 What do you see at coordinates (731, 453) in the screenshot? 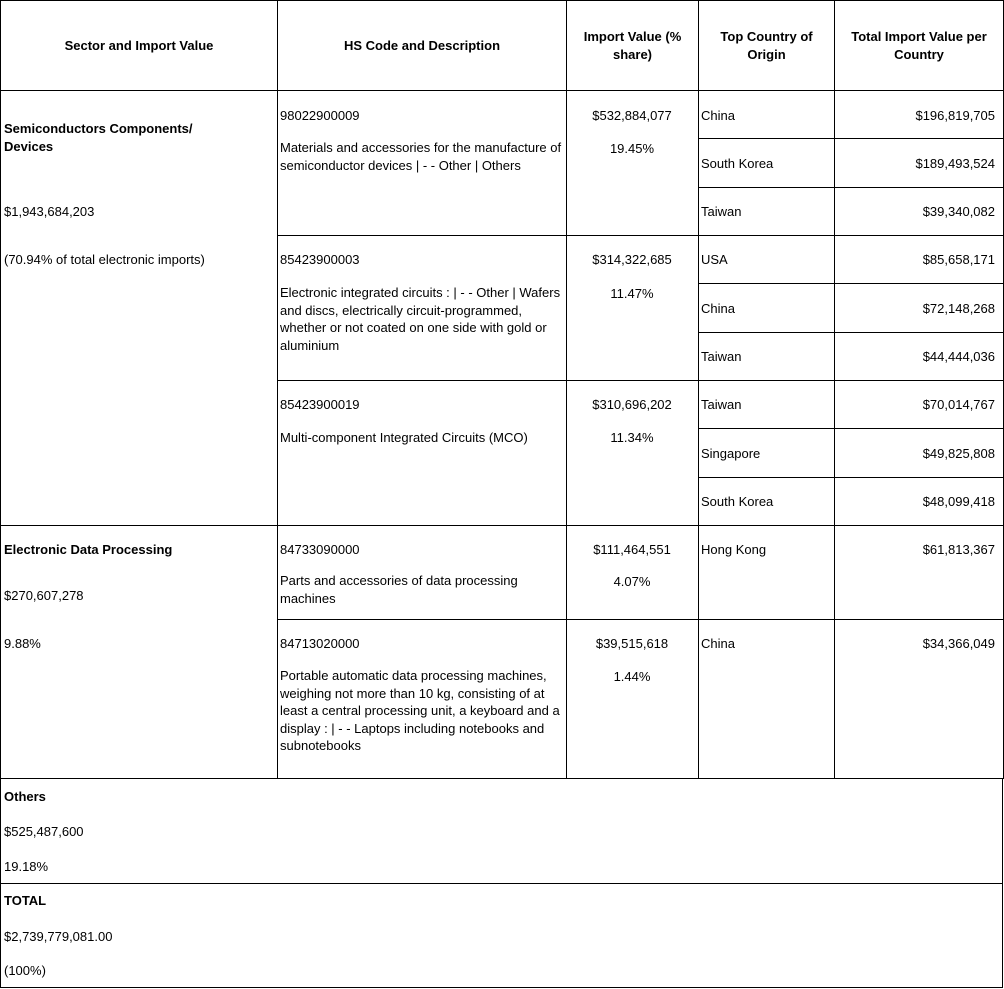
I see `country-name: Singapore` at bounding box center [731, 453].